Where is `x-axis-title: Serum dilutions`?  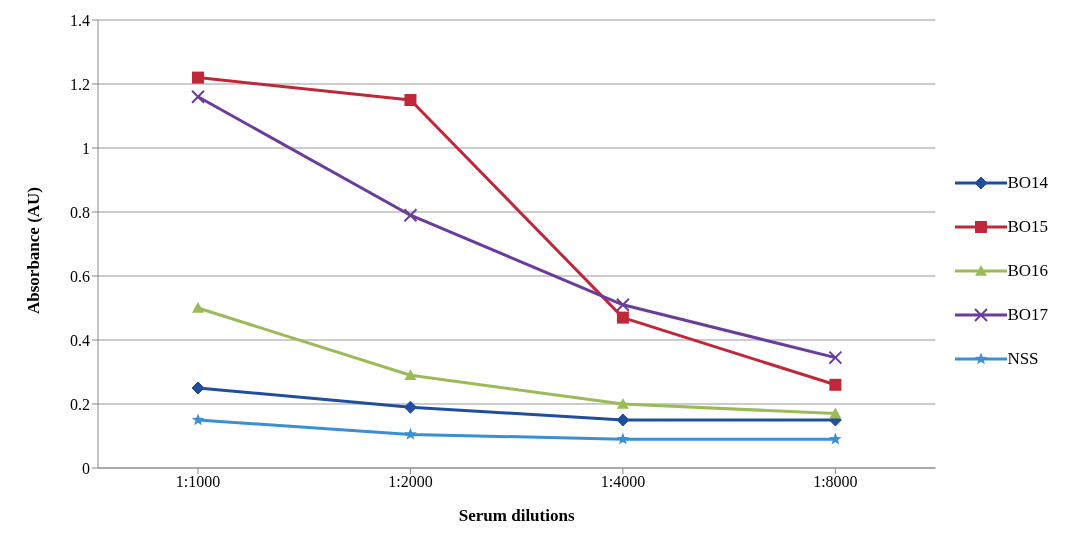 x-axis-title: Serum dilutions is located at coordinates (516, 515).